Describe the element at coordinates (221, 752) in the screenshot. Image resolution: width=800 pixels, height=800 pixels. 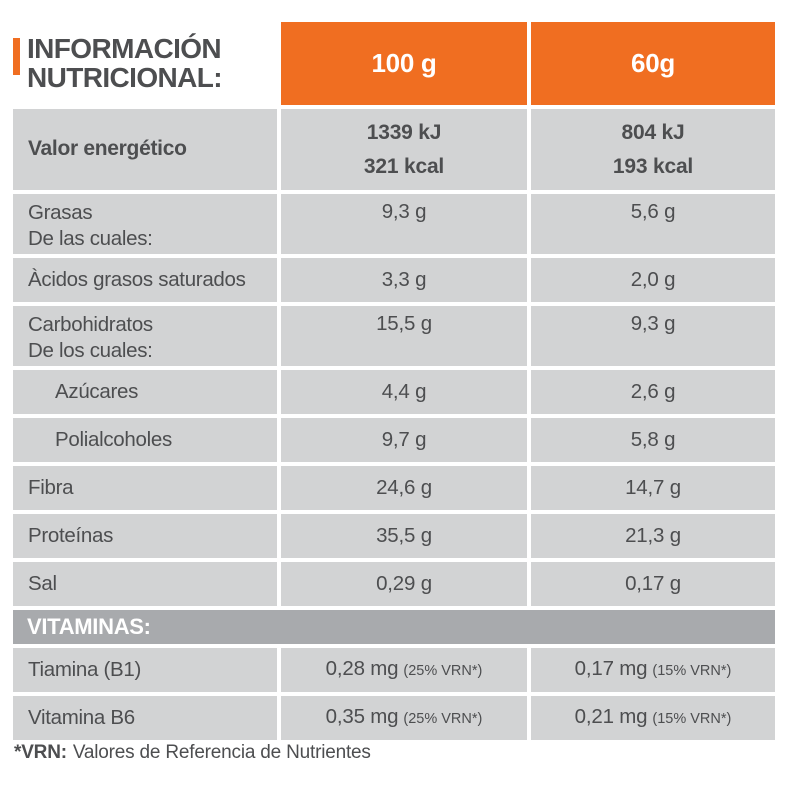
I see `footnote-text: Valores de Referencia de Nutrientes` at that location.